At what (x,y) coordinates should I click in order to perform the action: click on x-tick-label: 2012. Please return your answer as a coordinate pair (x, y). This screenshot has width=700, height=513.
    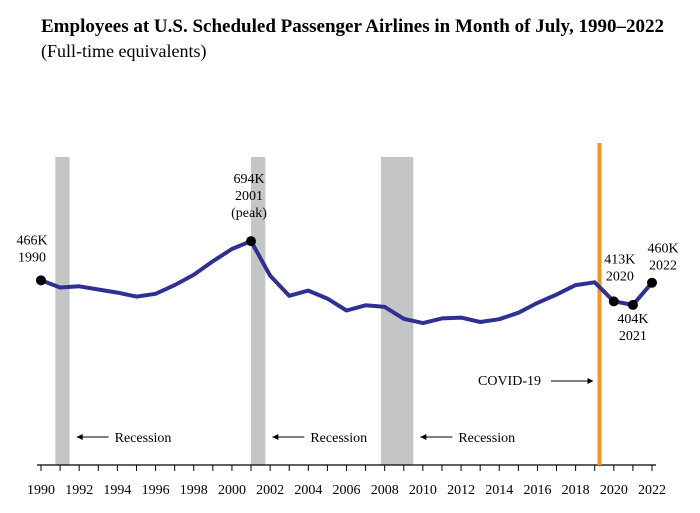
    Looking at the image, I should click on (461, 490).